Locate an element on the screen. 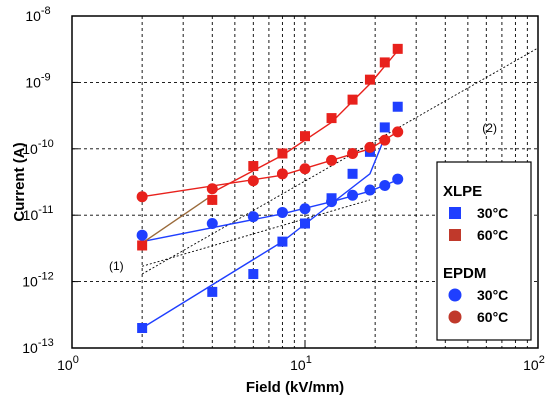 The height and width of the screenshot is (404, 550). x-tick-labels: 10⁰ 10¹ 10² is located at coordinates (301, 357).